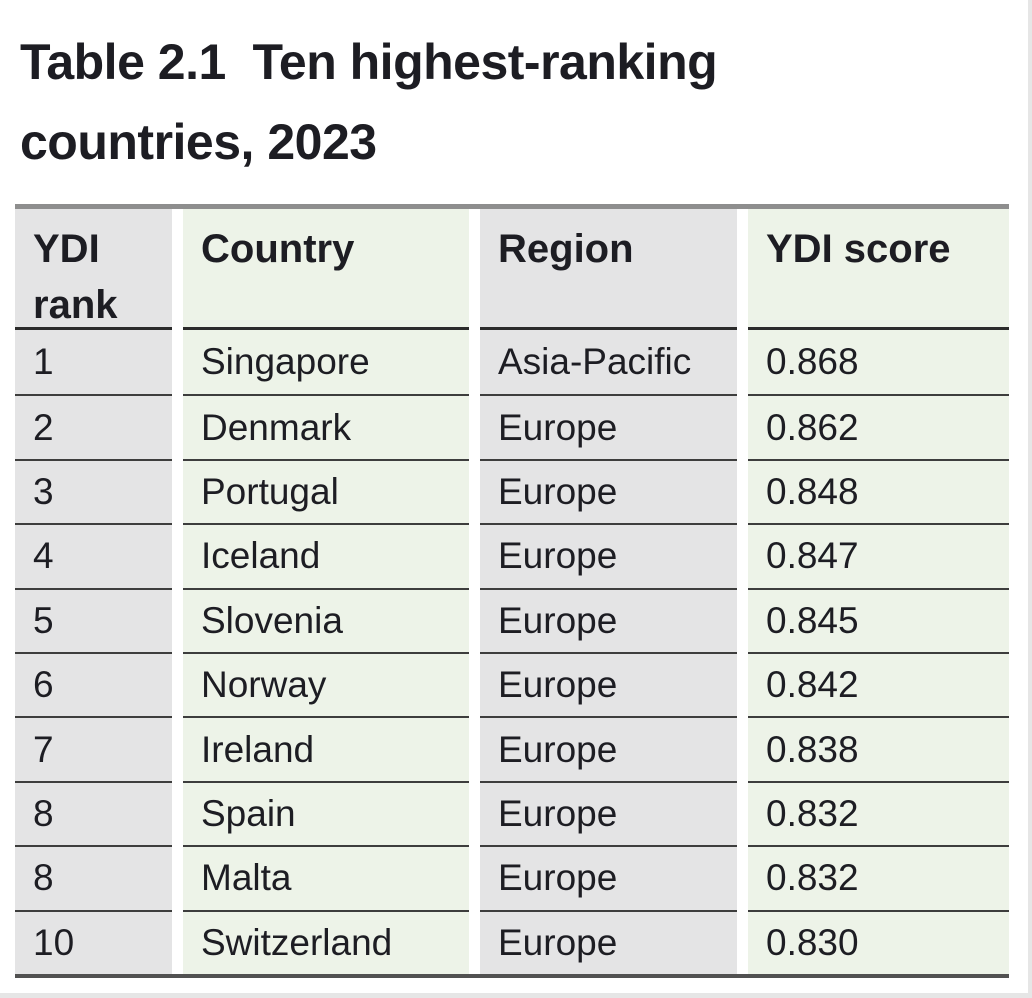 The image size is (1032, 998). What do you see at coordinates (93, 491) in the screenshot?
I see `row3-rank-cell: 3` at bounding box center [93, 491].